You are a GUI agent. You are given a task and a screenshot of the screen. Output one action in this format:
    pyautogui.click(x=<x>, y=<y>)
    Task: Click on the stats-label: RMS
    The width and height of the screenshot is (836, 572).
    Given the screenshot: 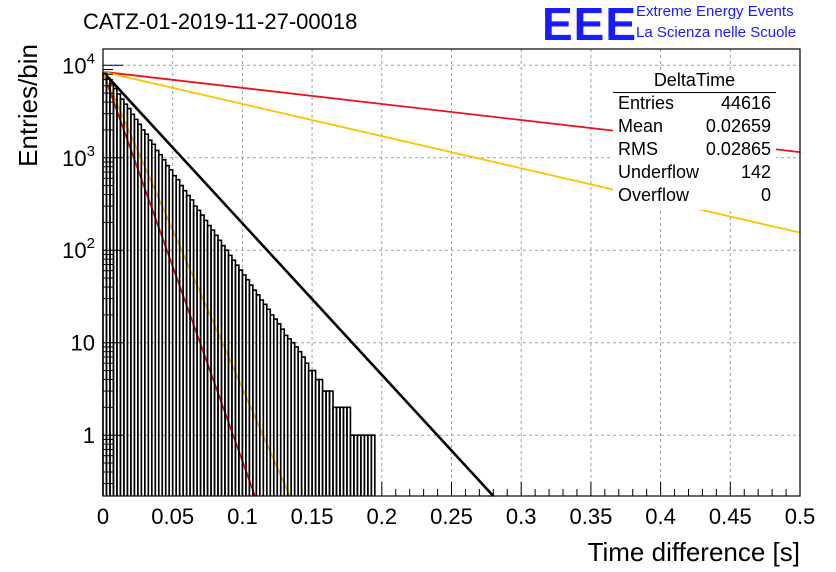 What is the action you would take?
    pyautogui.click(x=638, y=149)
    